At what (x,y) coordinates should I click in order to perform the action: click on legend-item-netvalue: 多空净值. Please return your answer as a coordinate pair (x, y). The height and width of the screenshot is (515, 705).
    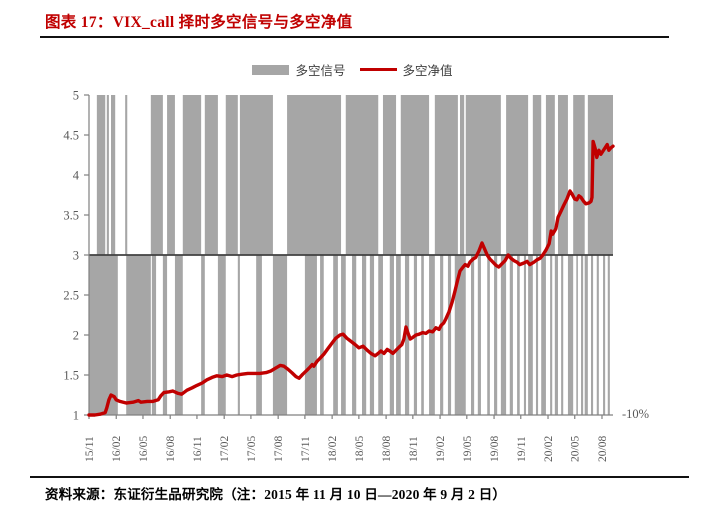
    Looking at the image, I should click on (406, 69).